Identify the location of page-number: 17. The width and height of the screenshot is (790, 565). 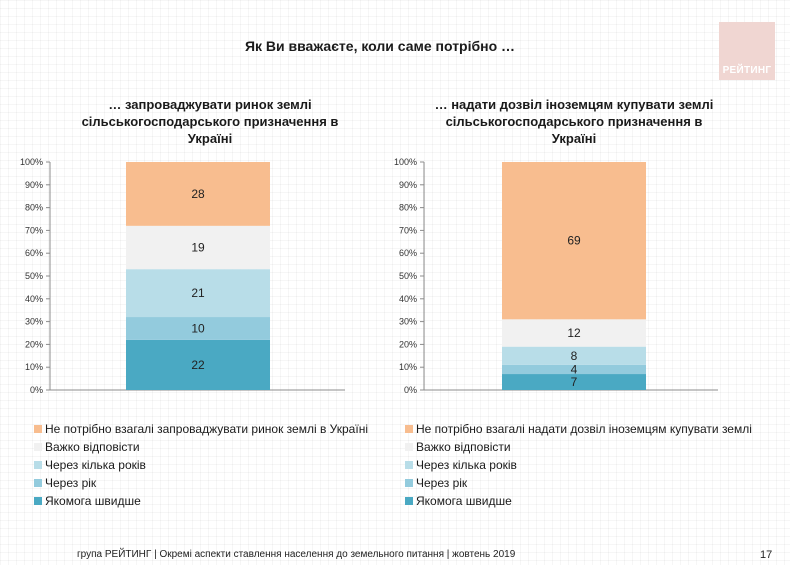
(766, 555).